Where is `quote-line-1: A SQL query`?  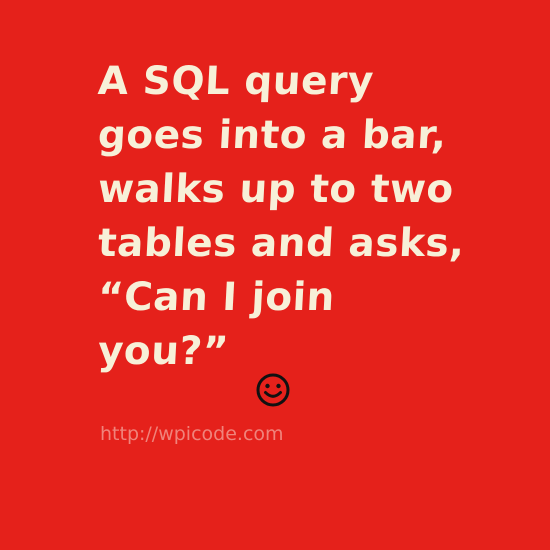 quote-line-1: A SQL query is located at coordinates (235, 81).